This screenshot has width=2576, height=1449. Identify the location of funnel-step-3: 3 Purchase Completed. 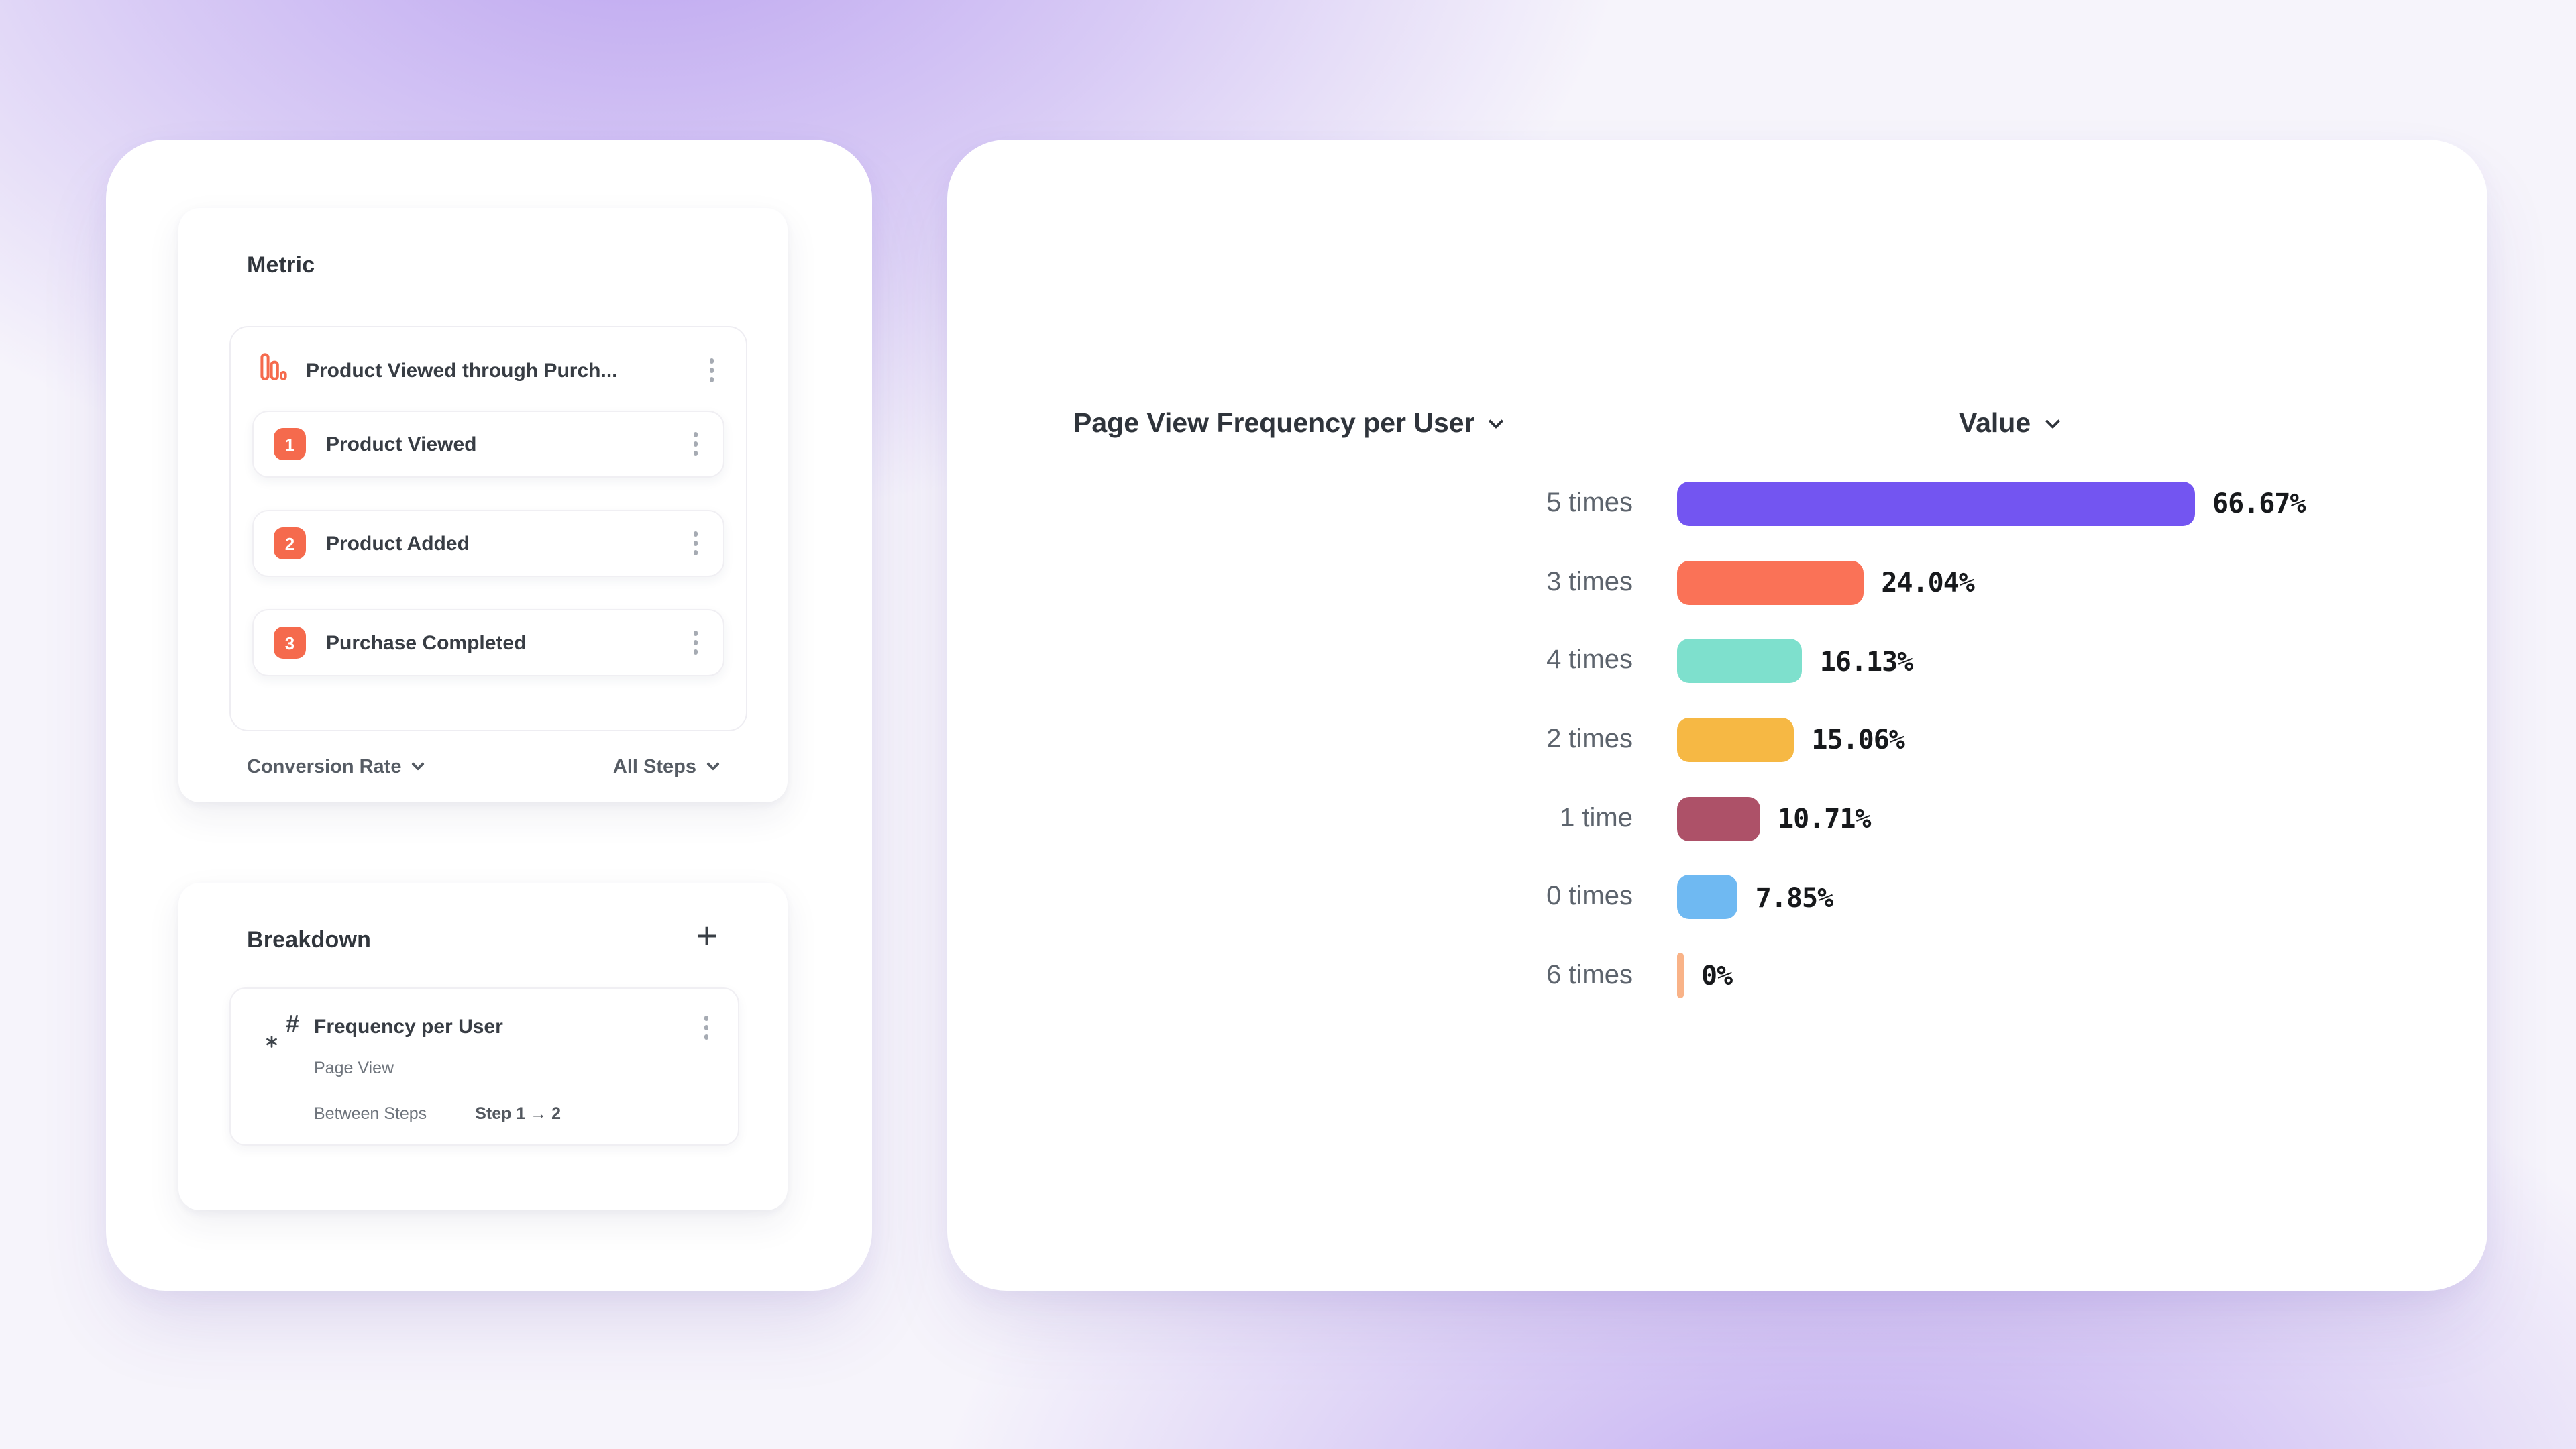
(488, 642).